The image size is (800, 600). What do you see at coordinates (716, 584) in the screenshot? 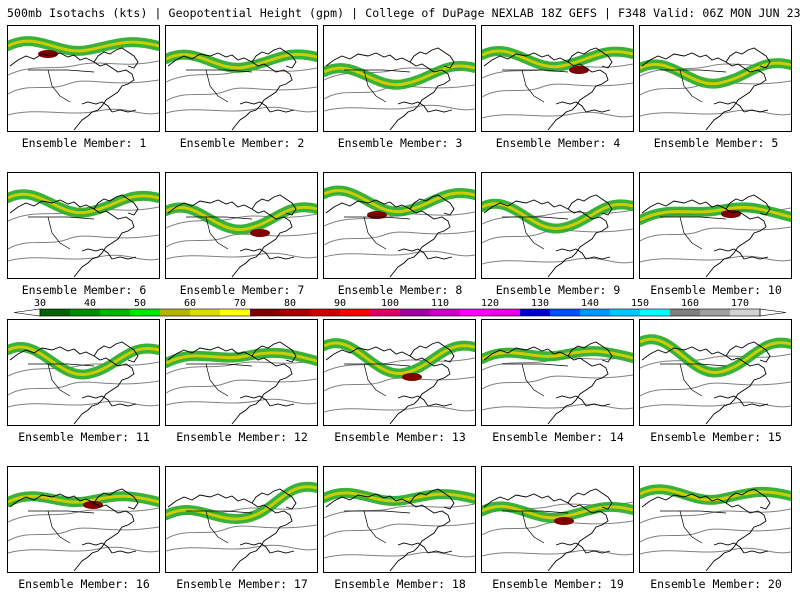
I see `member-20-caption: Ensemble Member: 20` at bounding box center [716, 584].